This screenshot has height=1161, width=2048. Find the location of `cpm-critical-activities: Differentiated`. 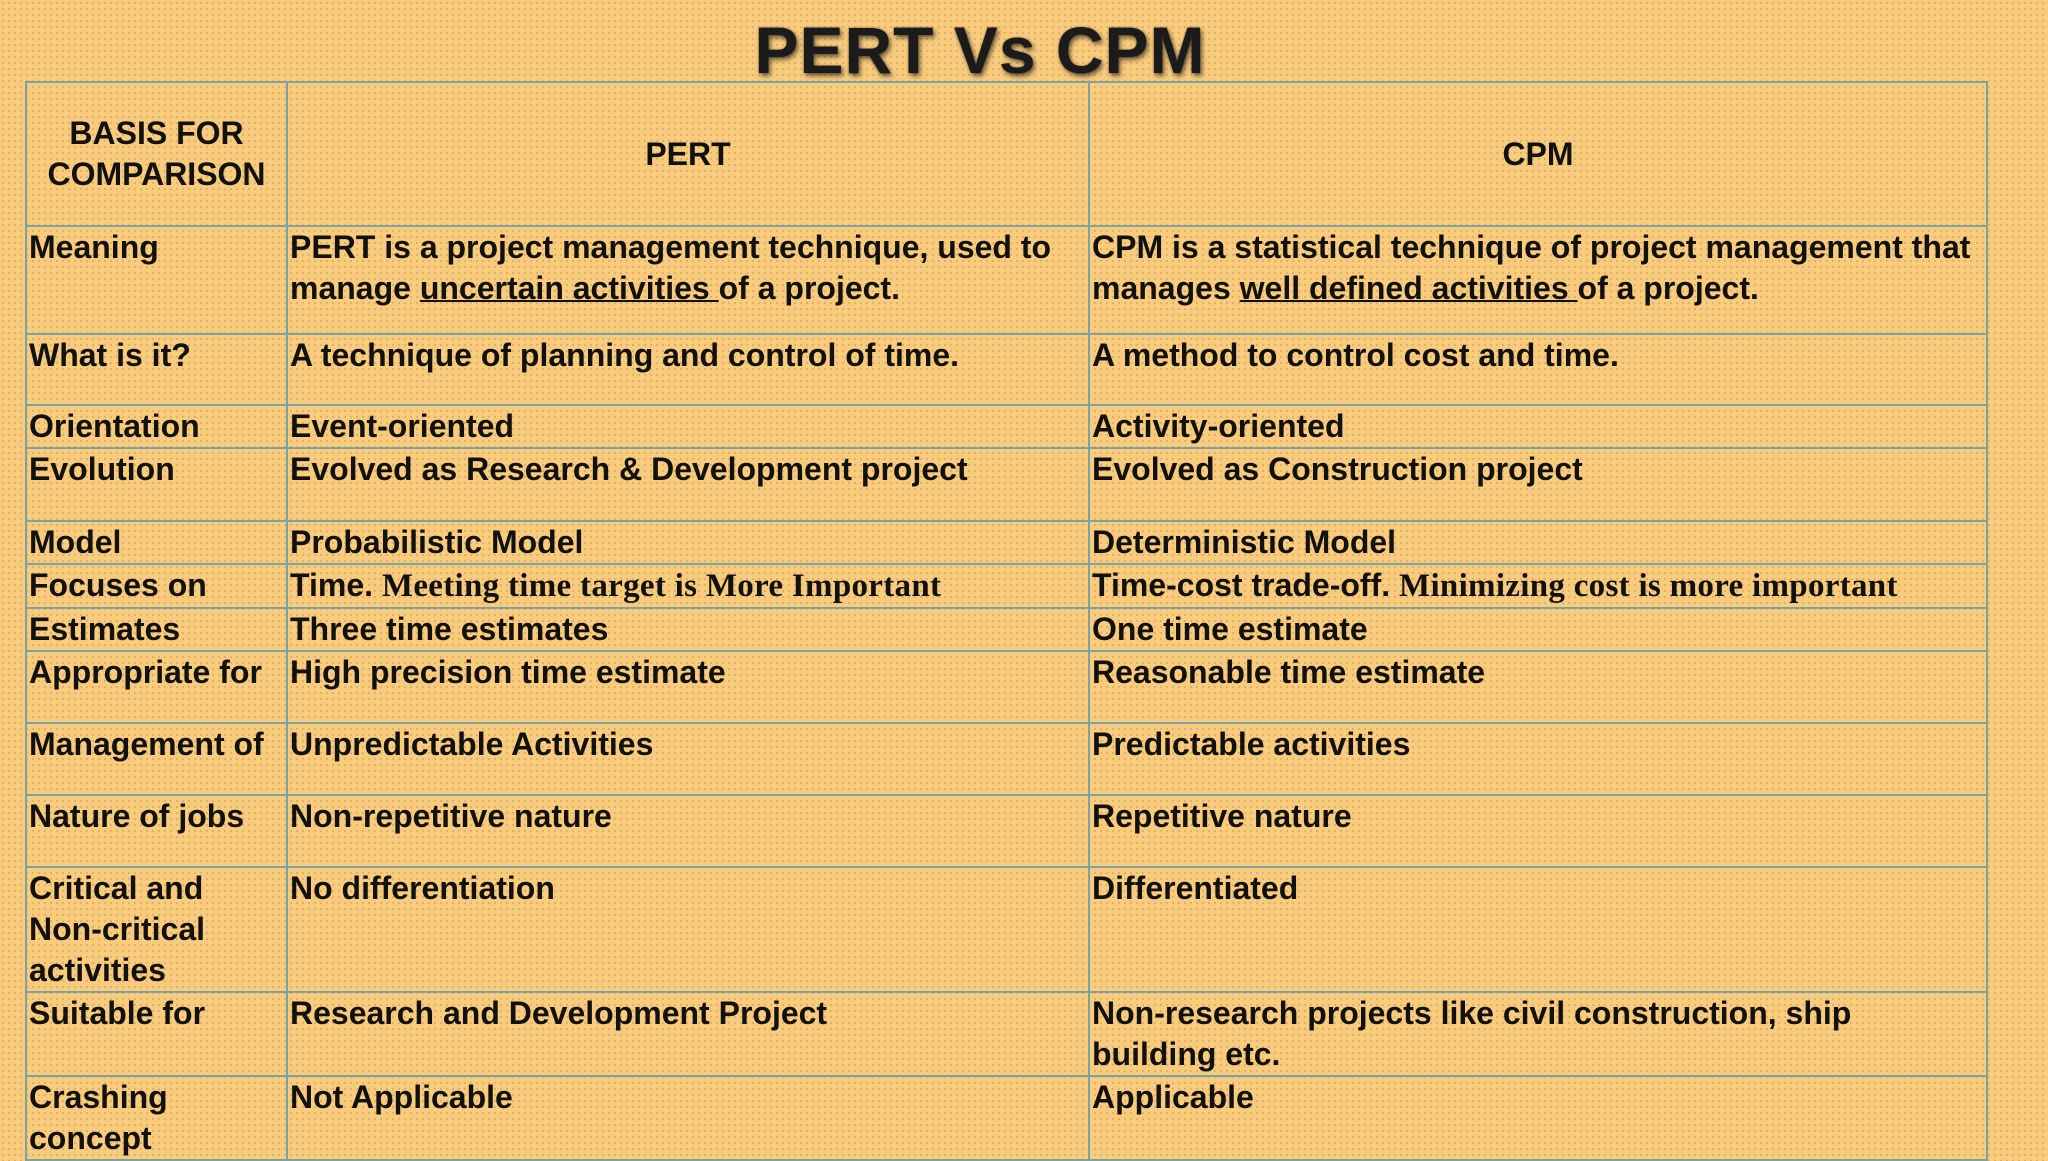

cpm-critical-activities: Differentiated is located at coordinates (1538, 929).